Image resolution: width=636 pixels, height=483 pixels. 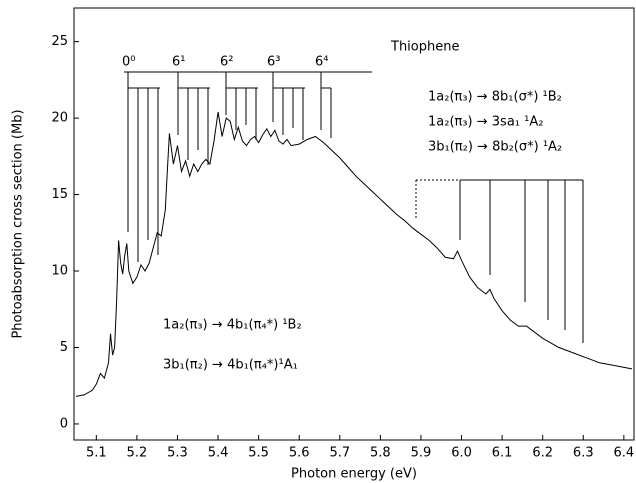 I want to click on x-tick-label: 5.4, so click(x=218, y=453).